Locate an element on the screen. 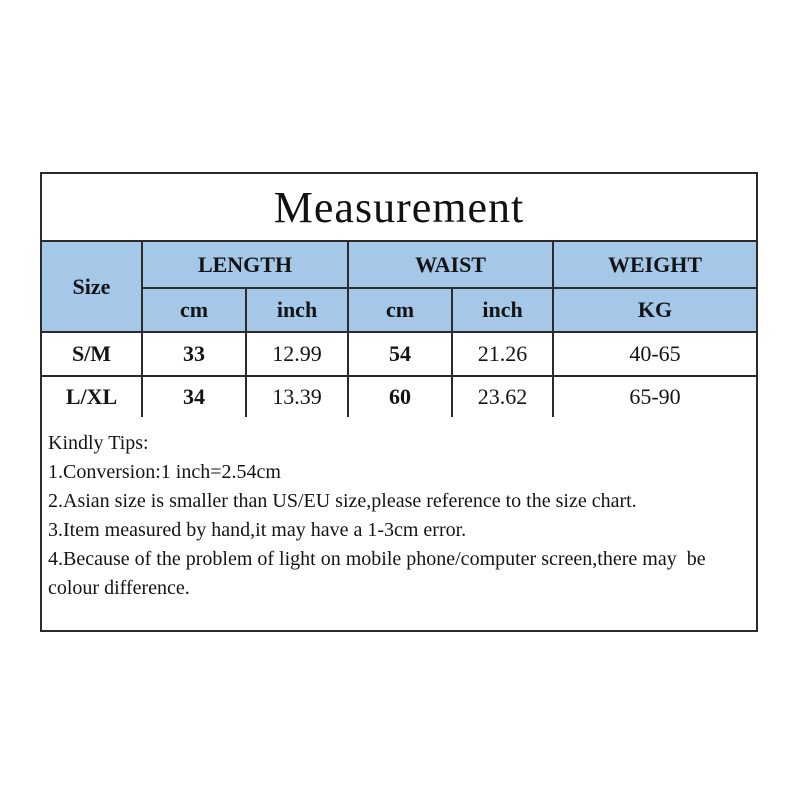 This screenshot has width=800, height=800. waist-cm-value: 54 is located at coordinates (400, 354).